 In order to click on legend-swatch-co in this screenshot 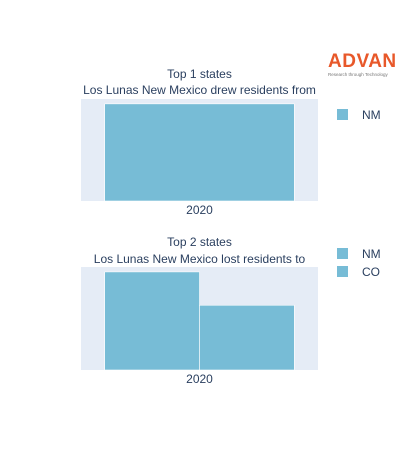, I will do `click(342, 271)`.